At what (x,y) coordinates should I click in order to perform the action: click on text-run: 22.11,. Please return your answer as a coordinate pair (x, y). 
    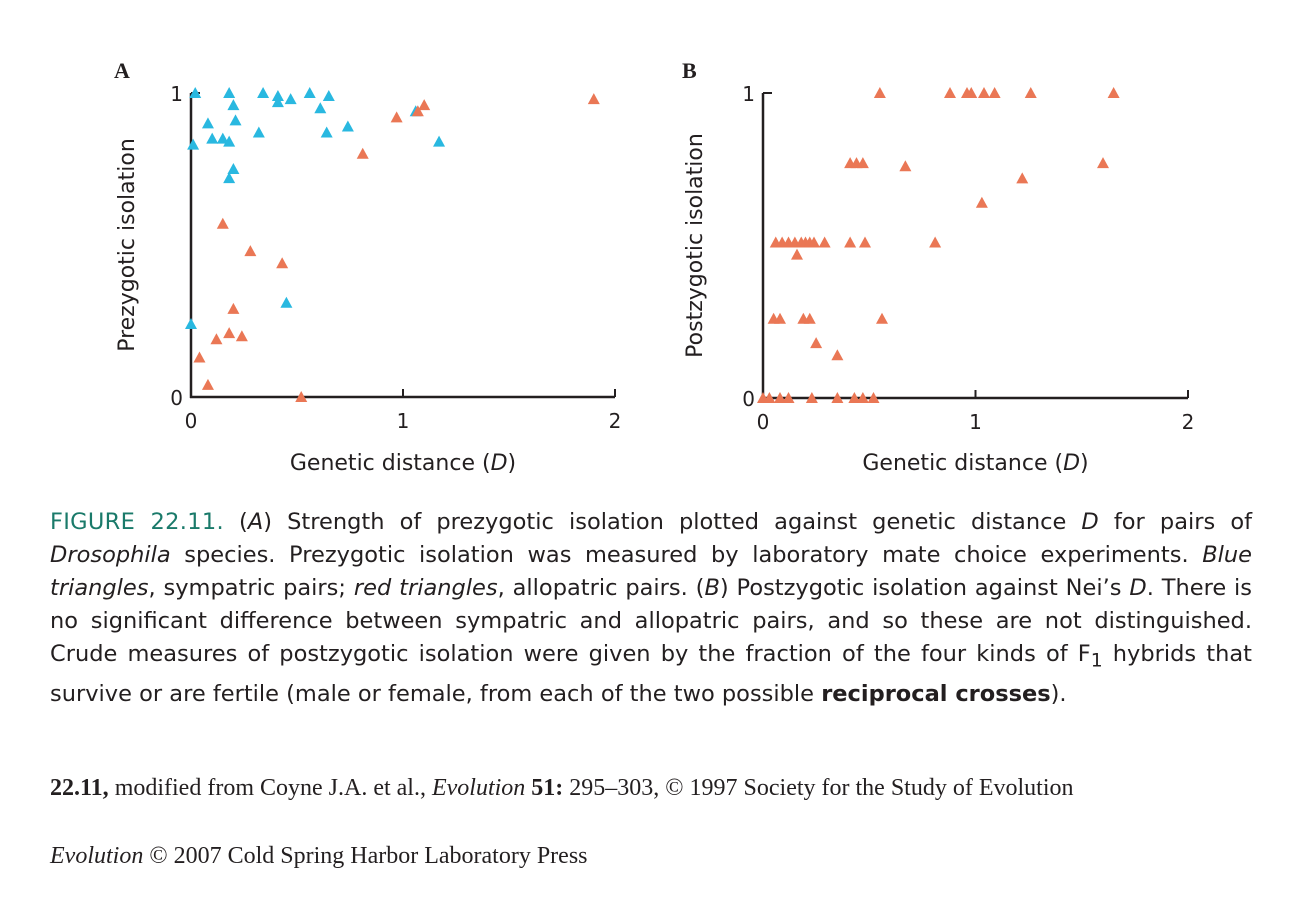
    Looking at the image, I should click on (79, 788).